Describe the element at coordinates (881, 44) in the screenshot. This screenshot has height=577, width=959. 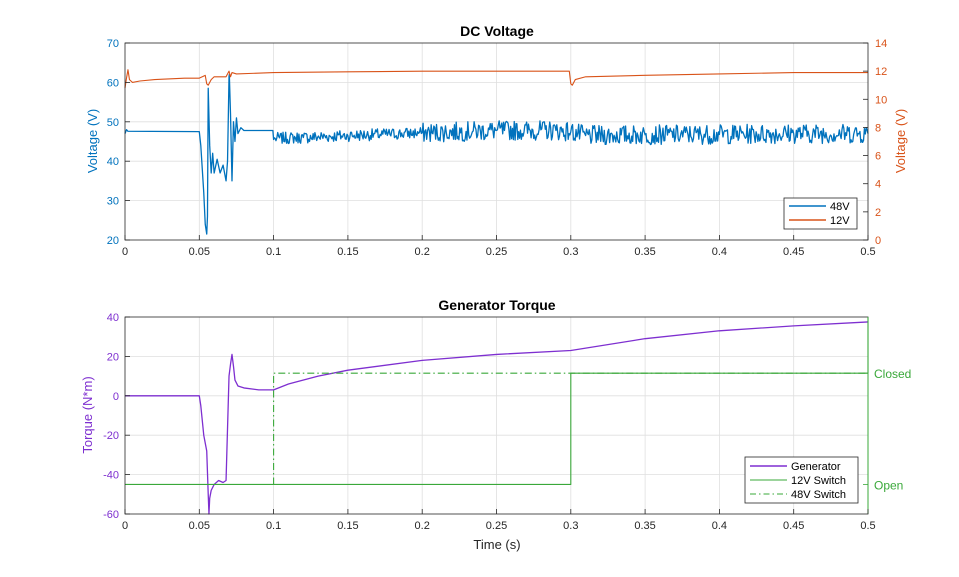
I see `dc-voltage-right-y-tick-label: 14` at that location.